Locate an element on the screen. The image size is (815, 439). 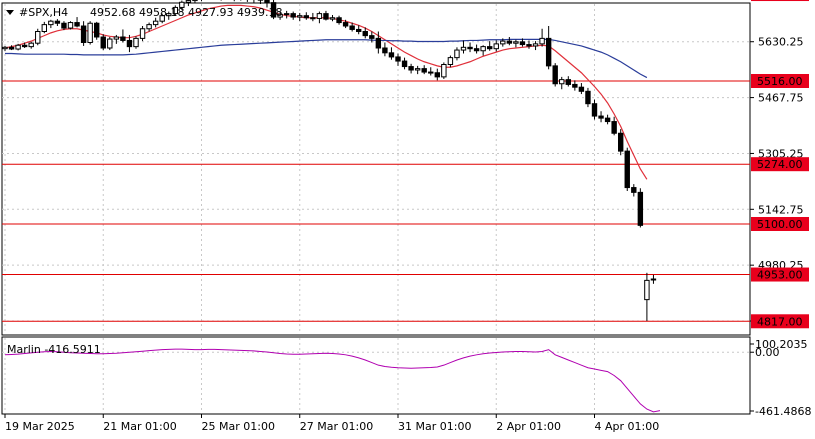
level-label: 5100.00 is located at coordinates (780, 224).